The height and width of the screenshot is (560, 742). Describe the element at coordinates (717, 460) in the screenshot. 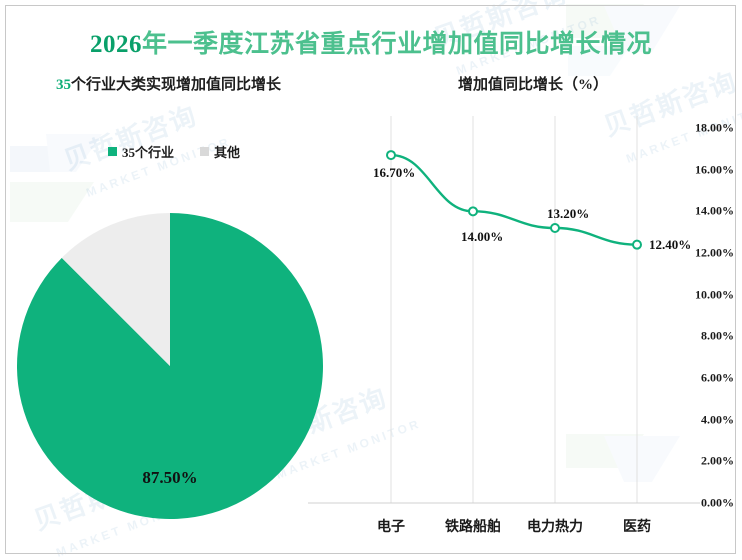

I see `y-axis-tick-1: 2.00%` at that location.